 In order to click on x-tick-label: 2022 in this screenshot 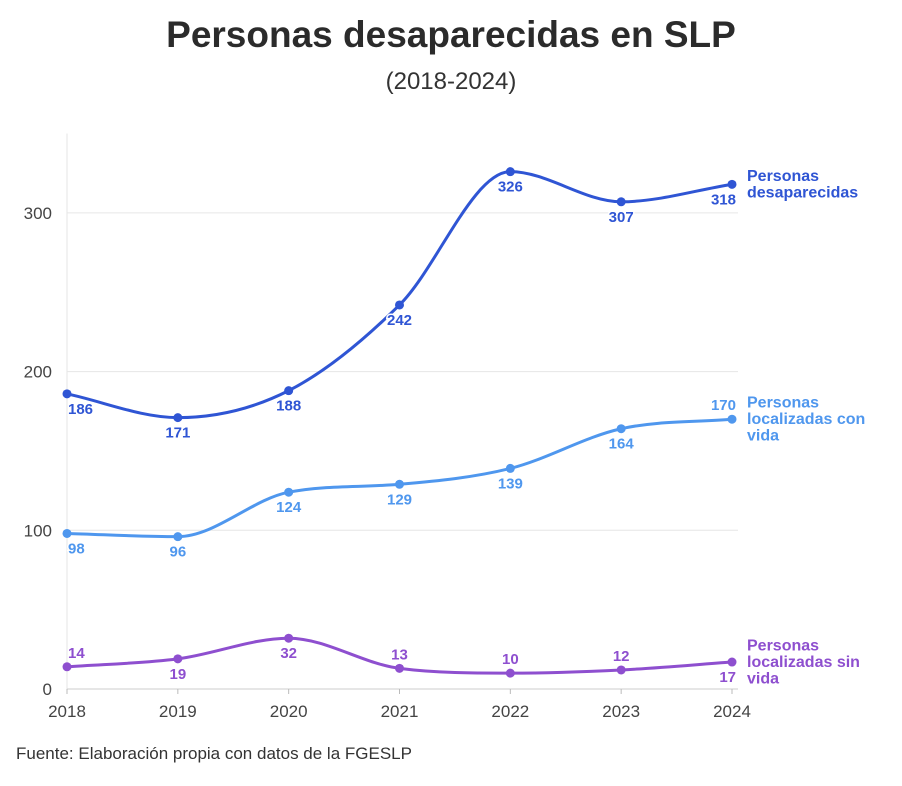, I will do `click(510, 711)`.